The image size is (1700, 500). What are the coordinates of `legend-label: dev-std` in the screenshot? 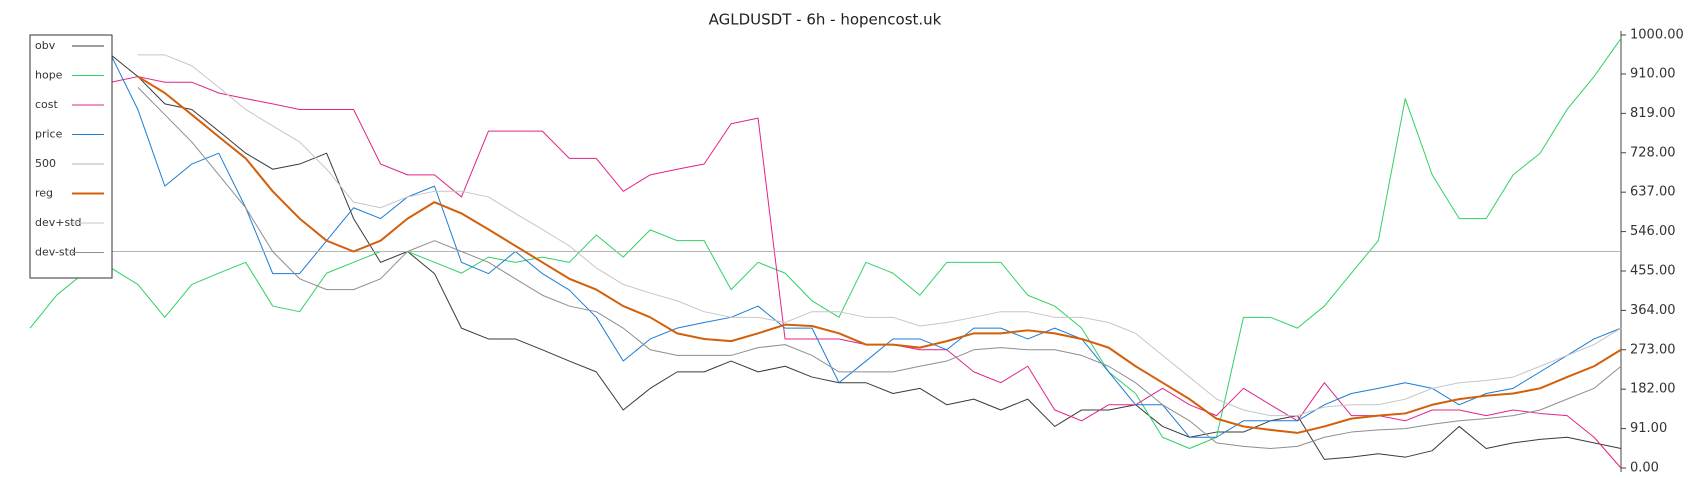 It's located at (55, 252).